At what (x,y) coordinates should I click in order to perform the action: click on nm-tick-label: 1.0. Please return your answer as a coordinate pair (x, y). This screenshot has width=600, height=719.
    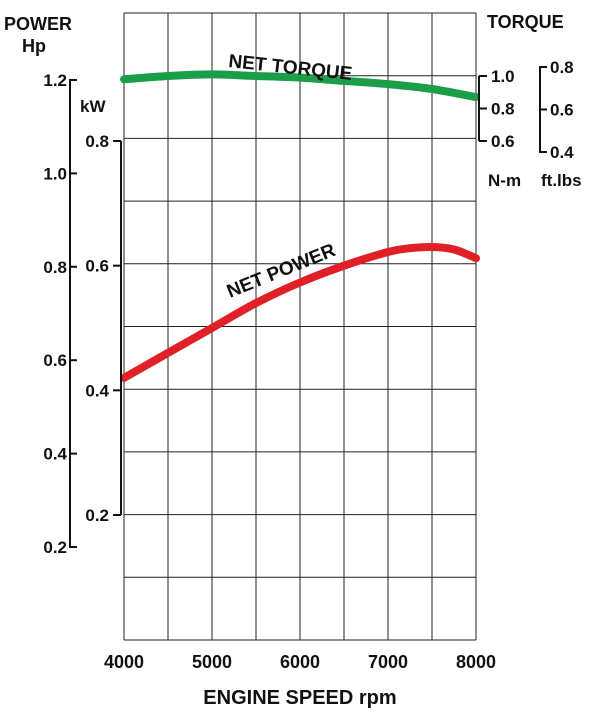
    Looking at the image, I should click on (503, 76).